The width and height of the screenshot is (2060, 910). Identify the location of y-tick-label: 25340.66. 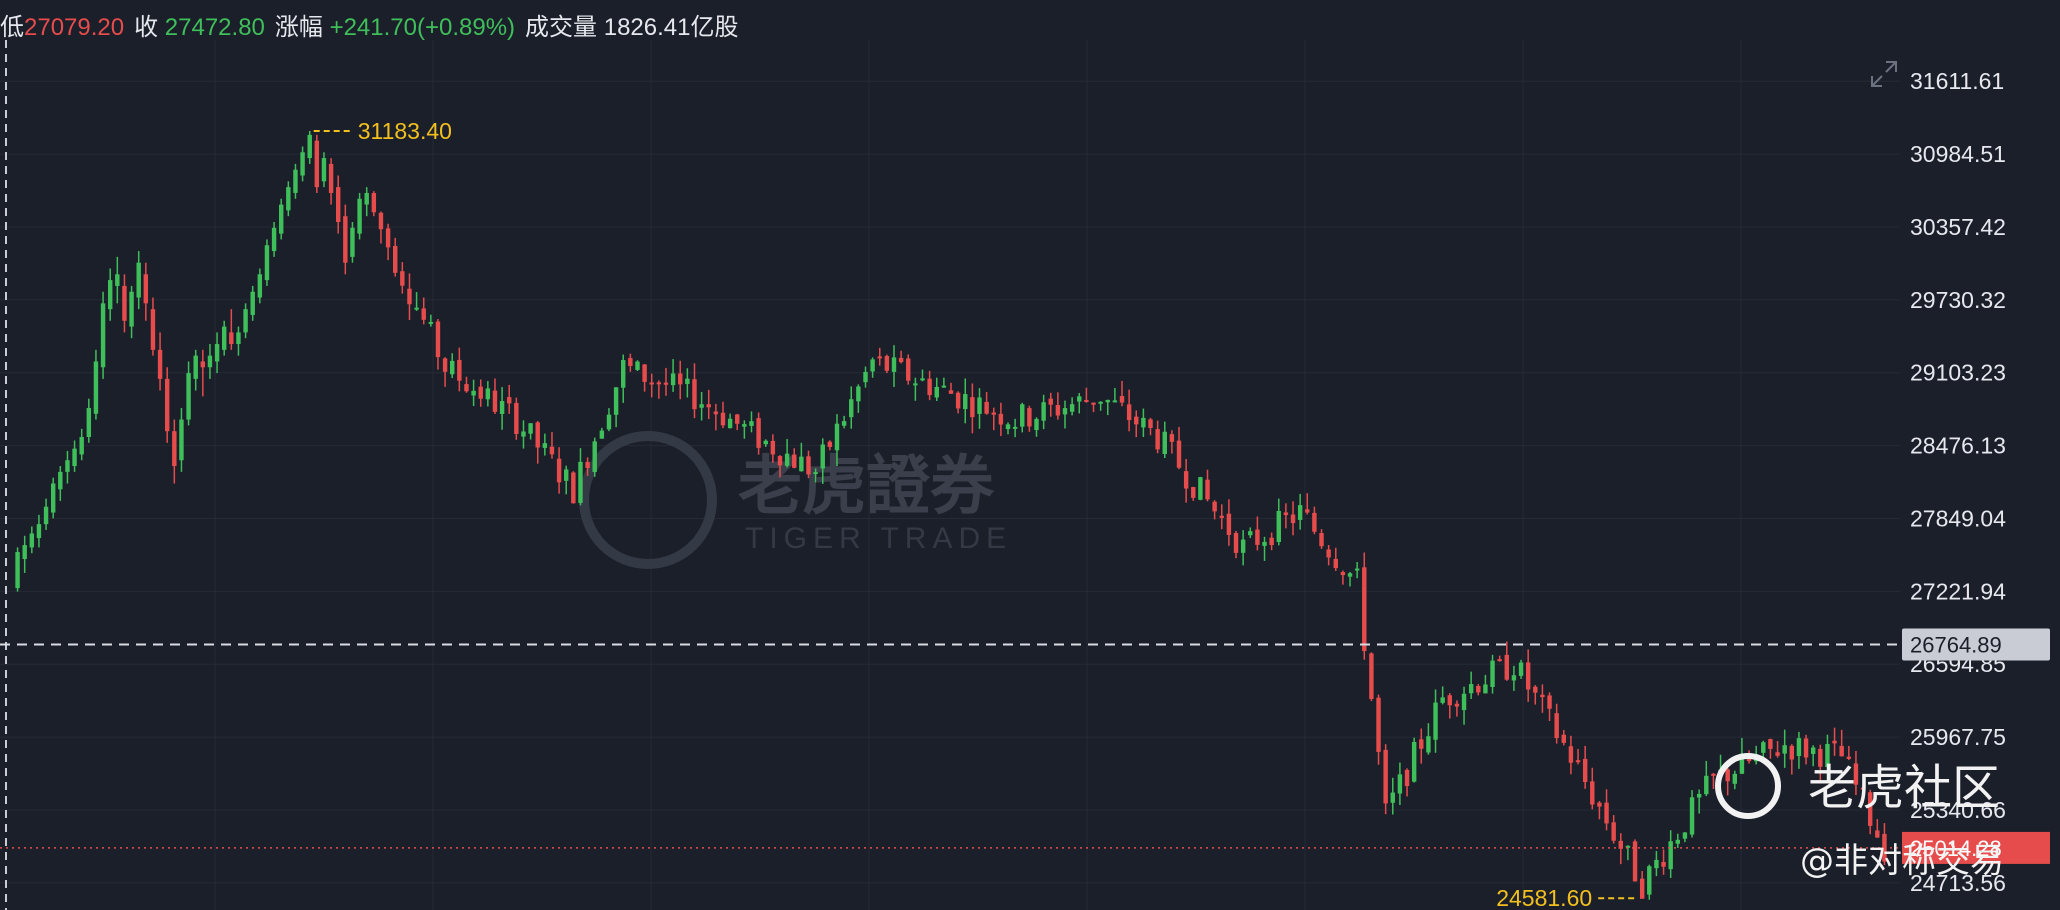
(1958, 810).